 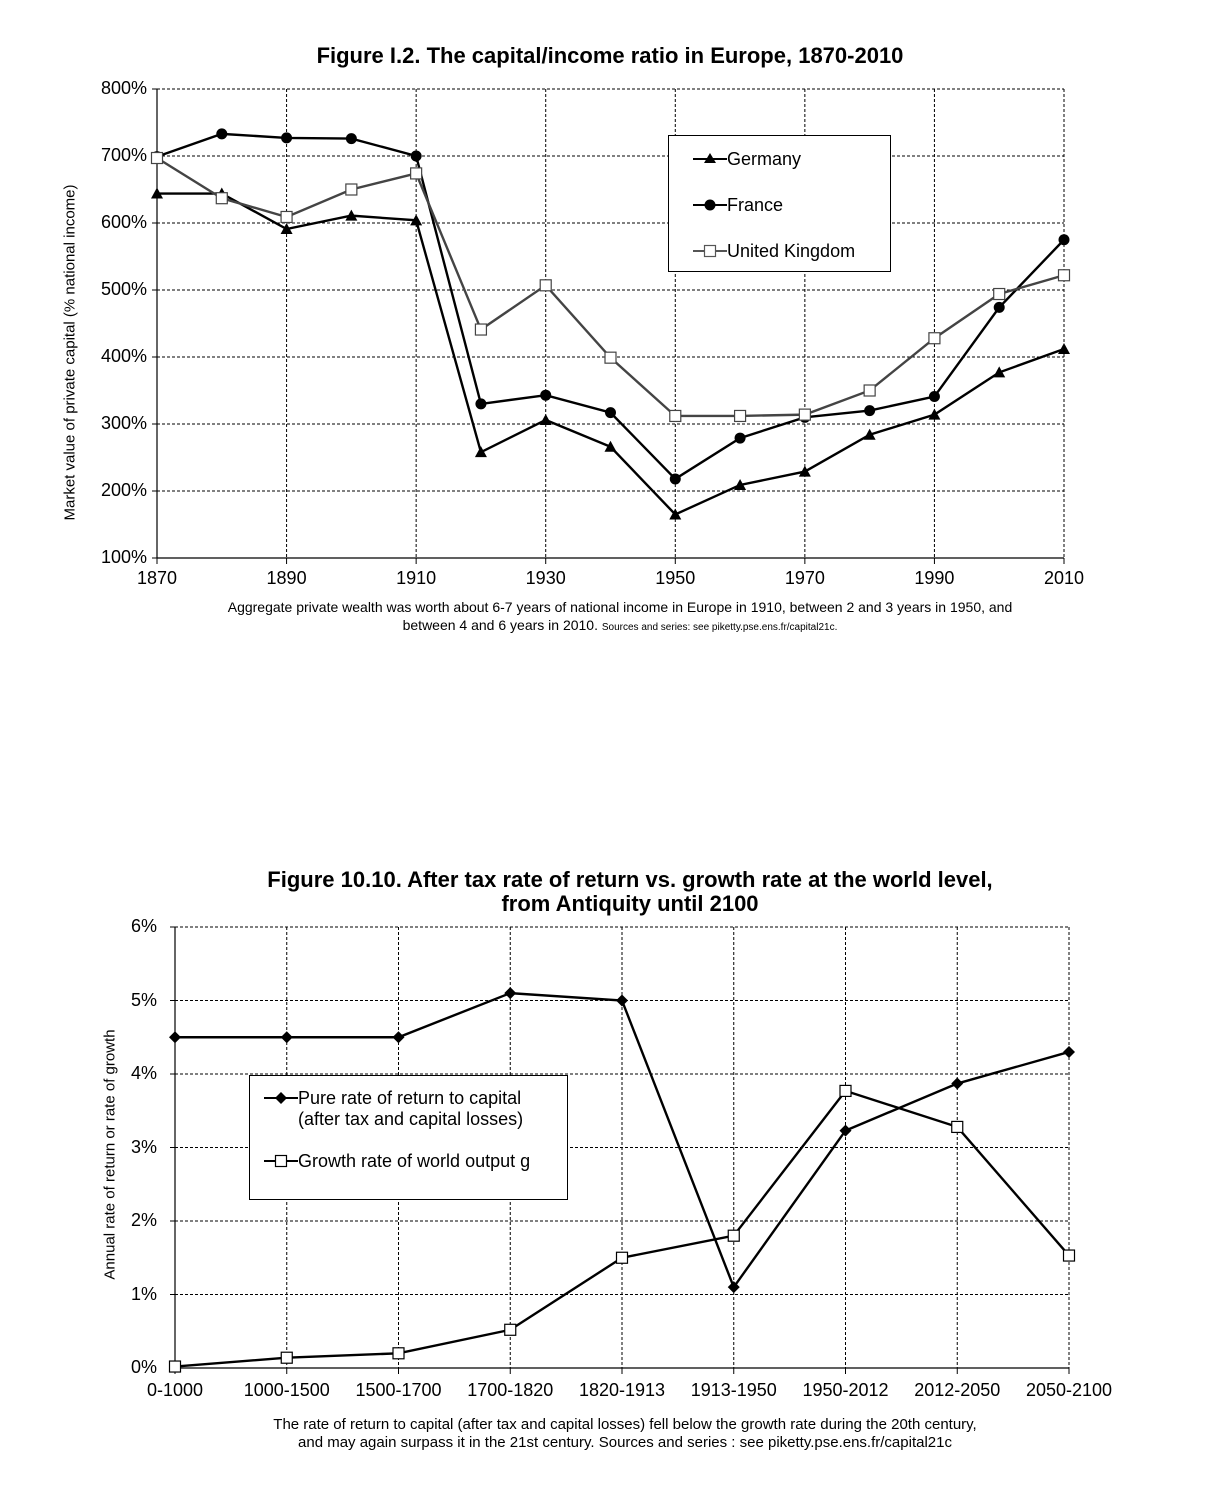 What do you see at coordinates (398, 1390) in the screenshot?
I see `x-tick-label: 1500-1700` at bounding box center [398, 1390].